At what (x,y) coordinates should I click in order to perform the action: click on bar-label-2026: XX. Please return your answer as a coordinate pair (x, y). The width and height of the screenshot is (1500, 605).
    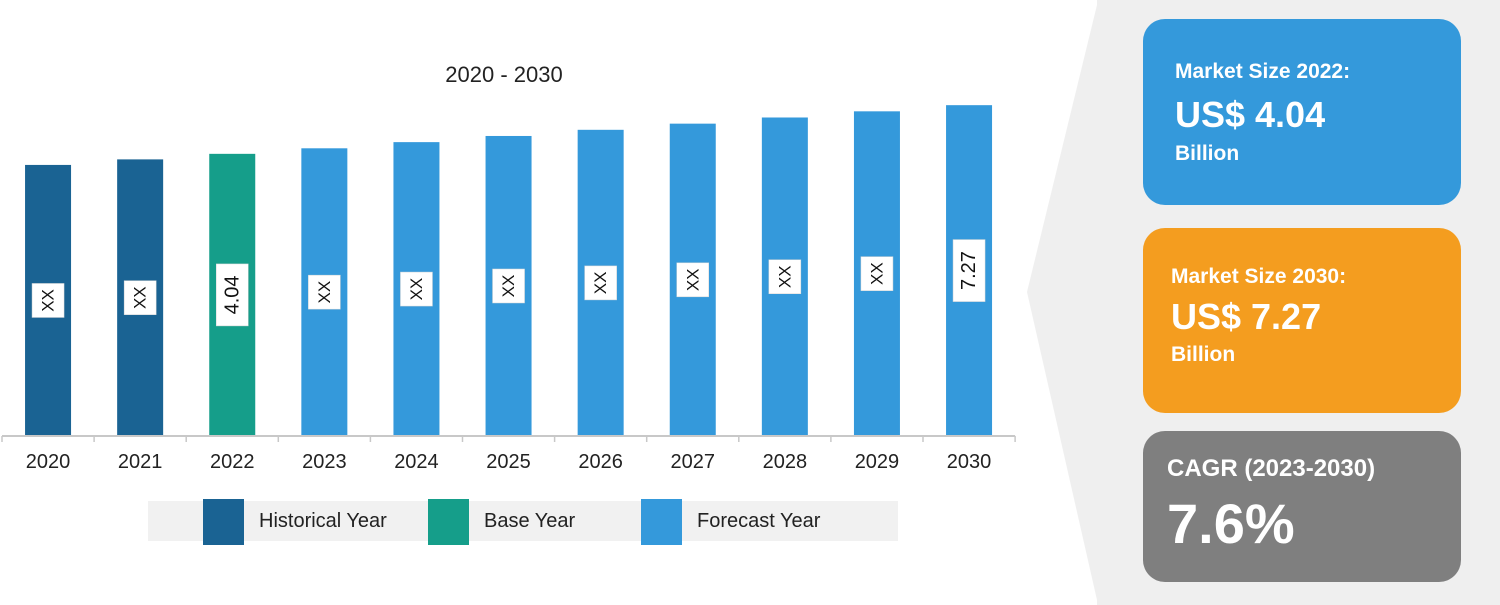
    Looking at the image, I should click on (600, 283).